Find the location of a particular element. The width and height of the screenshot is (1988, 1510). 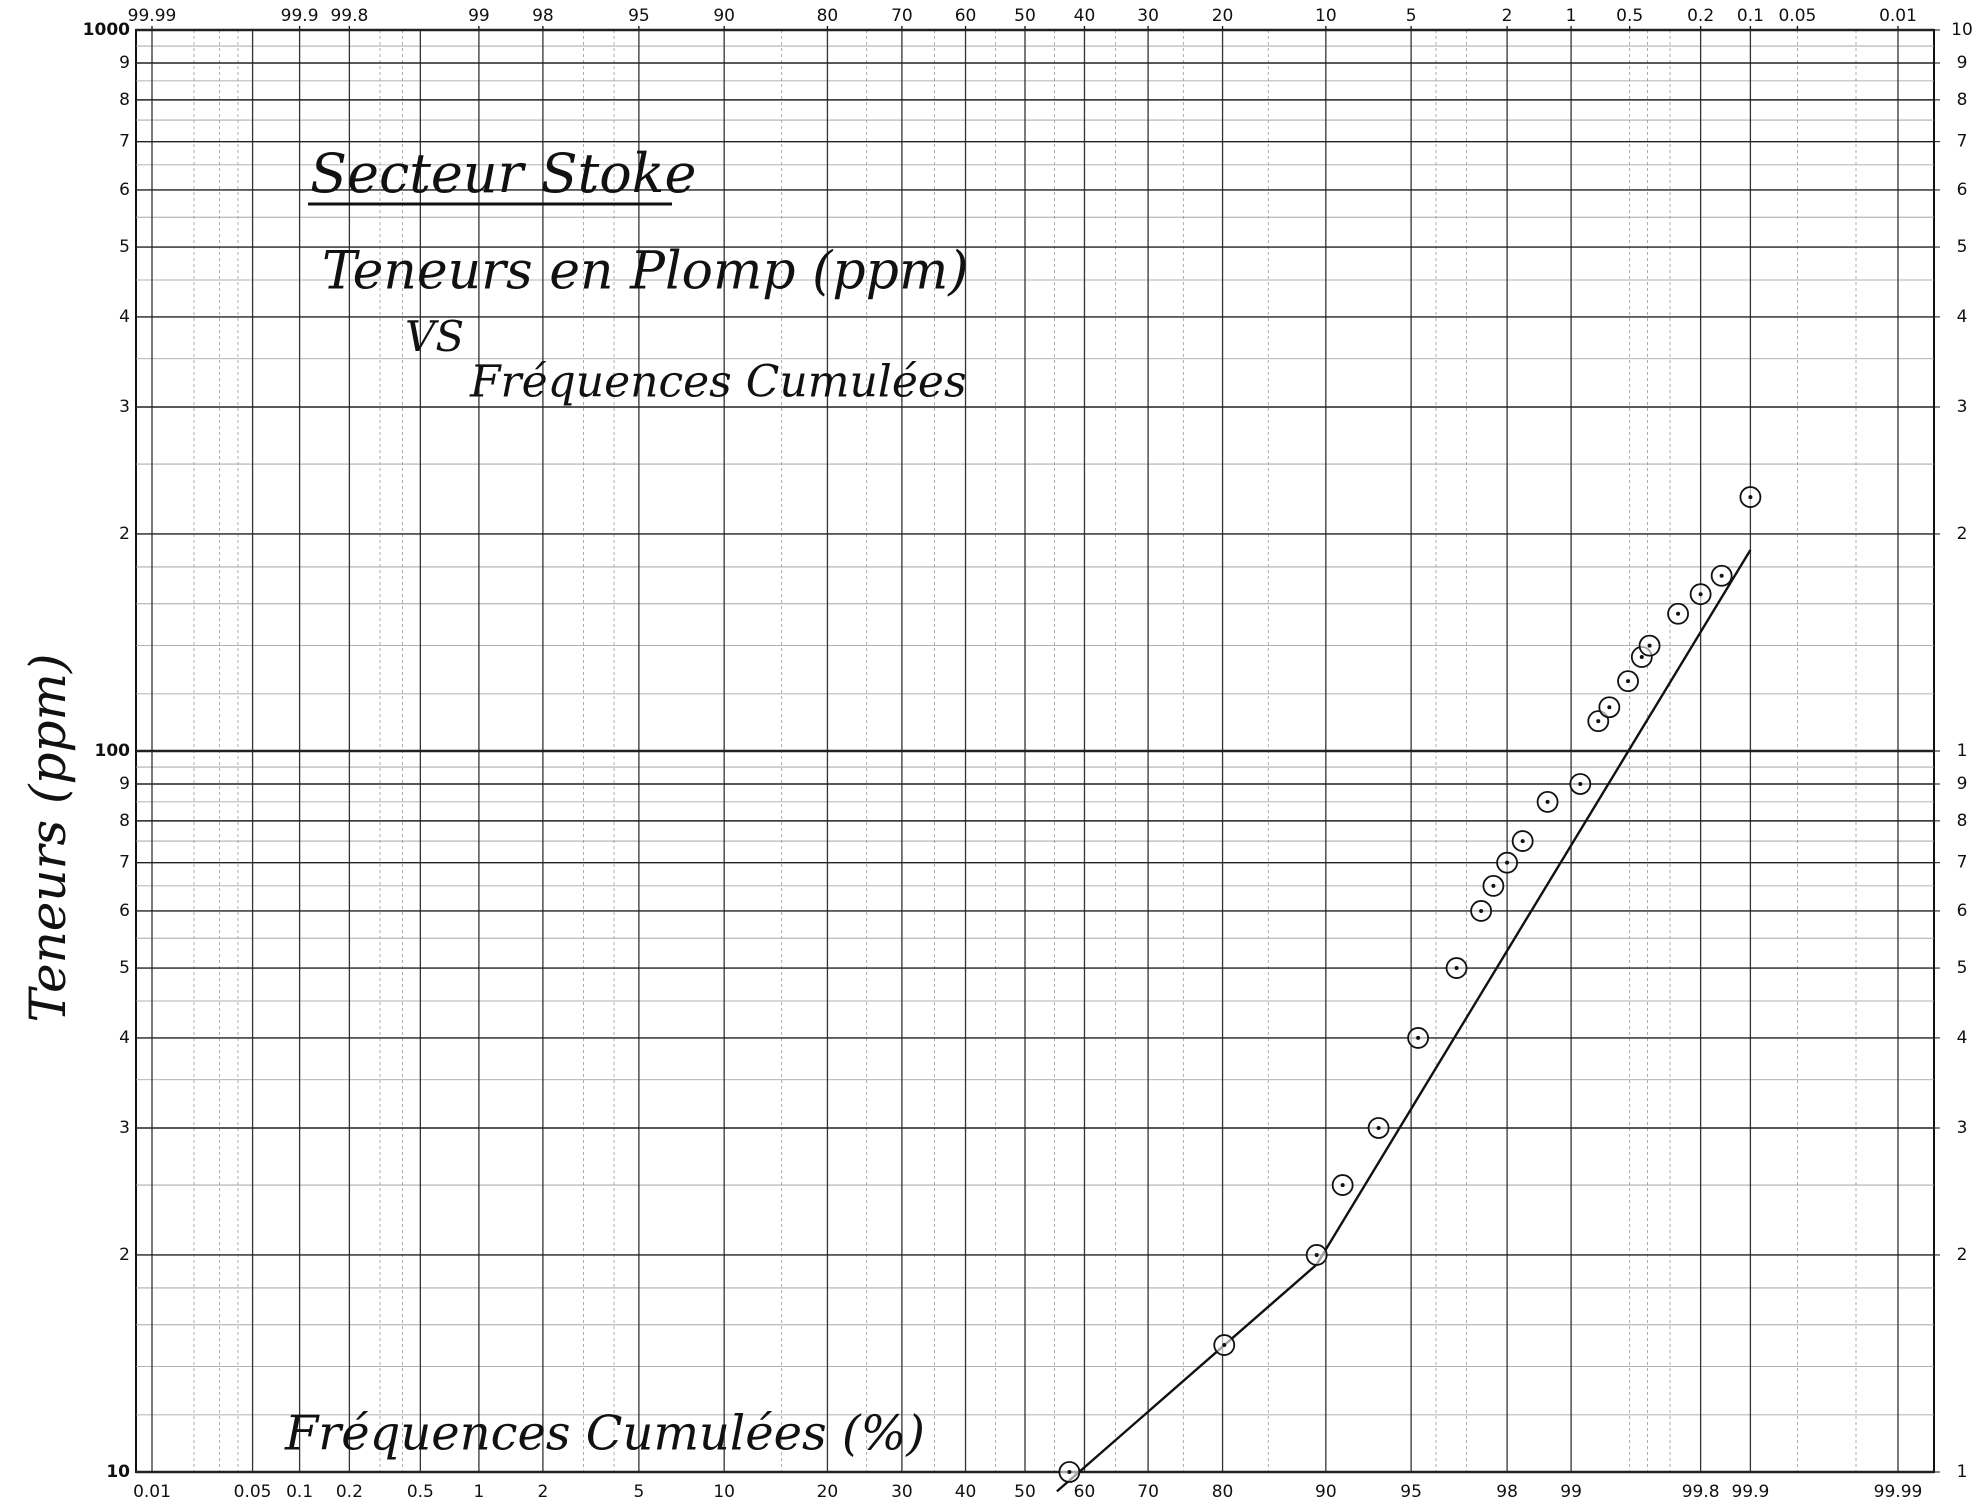

y-tick-label: 4 is located at coordinates (124, 1038).